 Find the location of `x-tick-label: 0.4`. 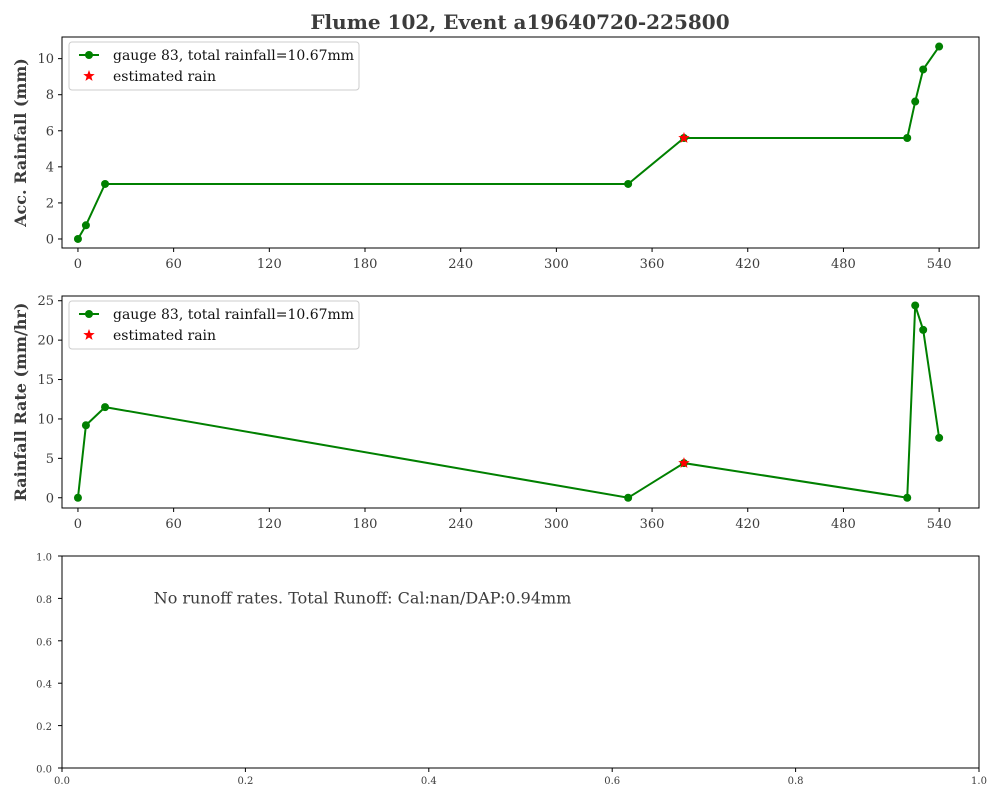

x-tick-label: 0.4 is located at coordinates (429, 781).